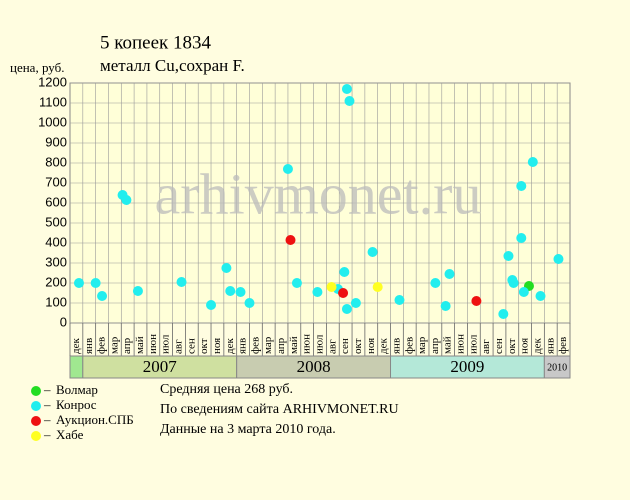 Image resolution: width=630 pixels, height=500 pixels. Describe the element at coordinates (422, 345) in the screenshot. I see `x-tick-label: мар` at that location.